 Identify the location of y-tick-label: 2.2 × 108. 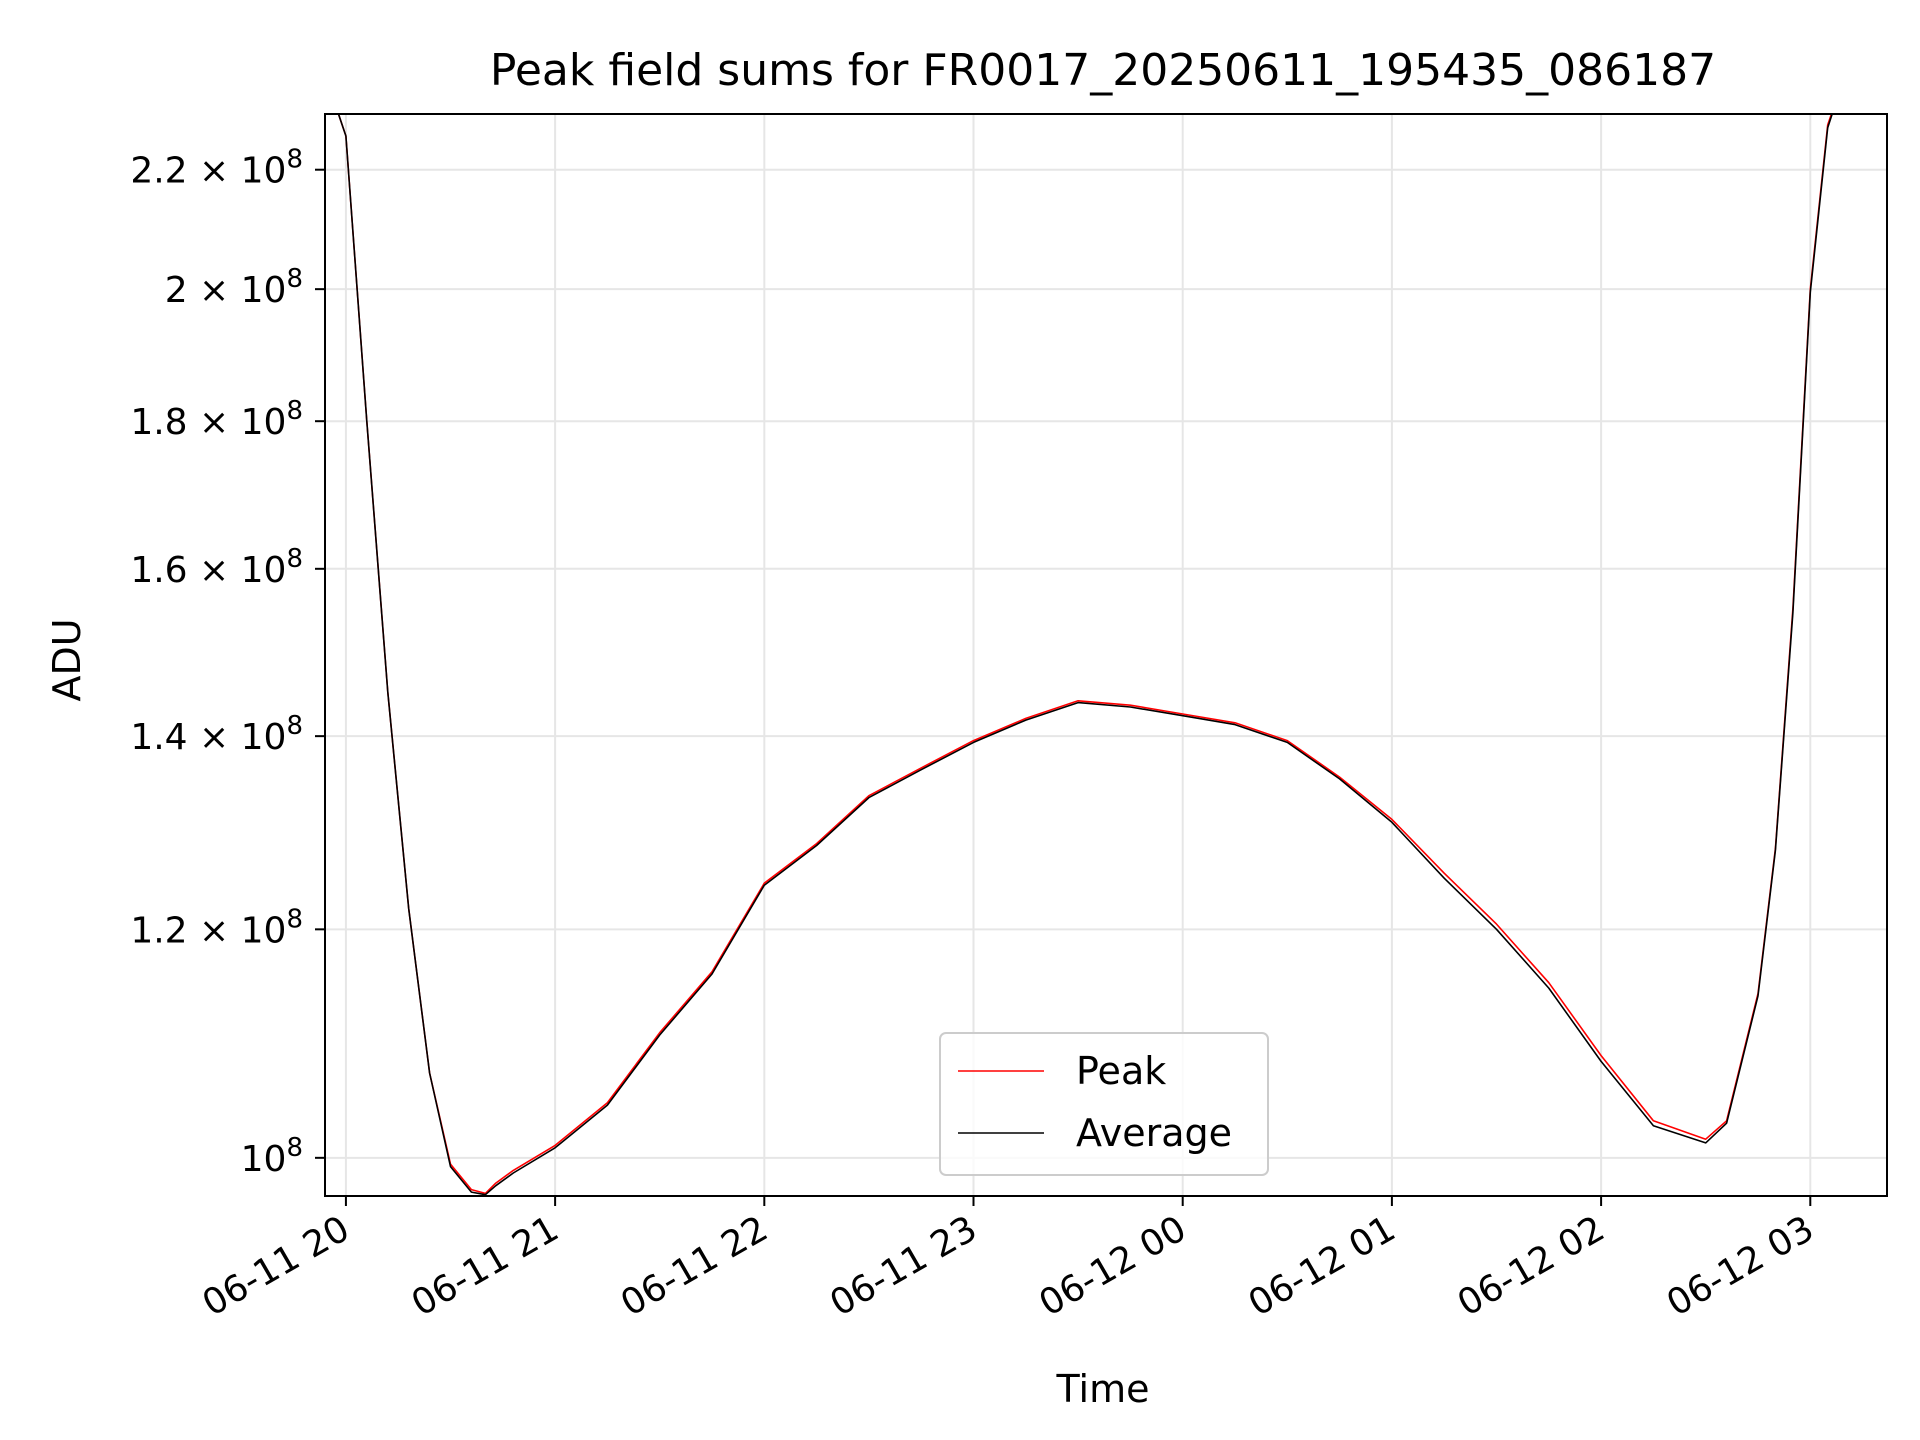
(216, 168).